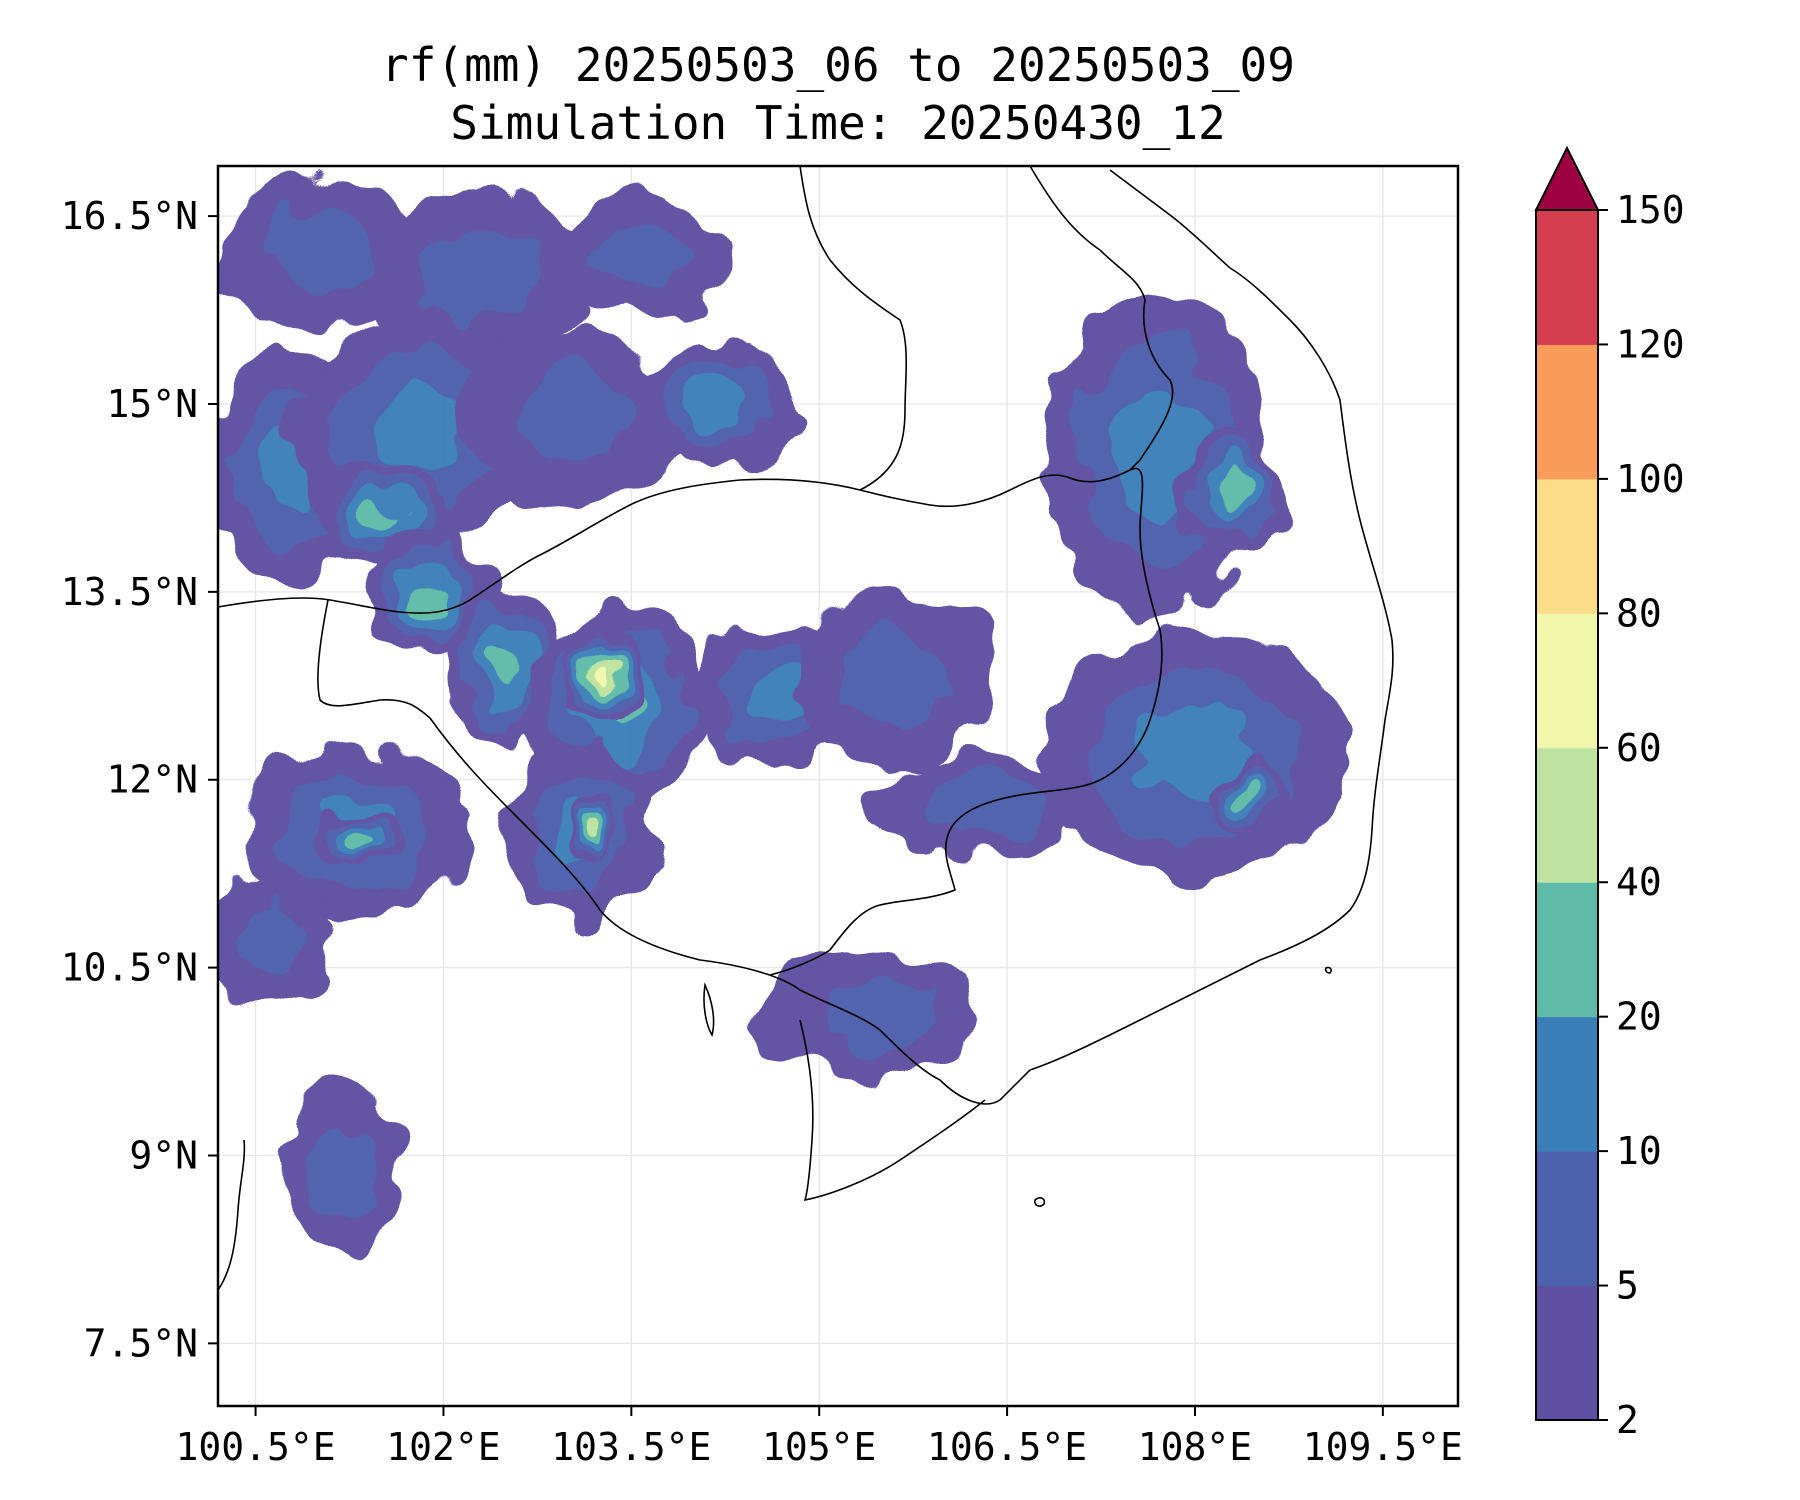  Describe the element at coordinates (1639, 748) in the screenshot. I see `colorbar-tick-label: 60` at that location.